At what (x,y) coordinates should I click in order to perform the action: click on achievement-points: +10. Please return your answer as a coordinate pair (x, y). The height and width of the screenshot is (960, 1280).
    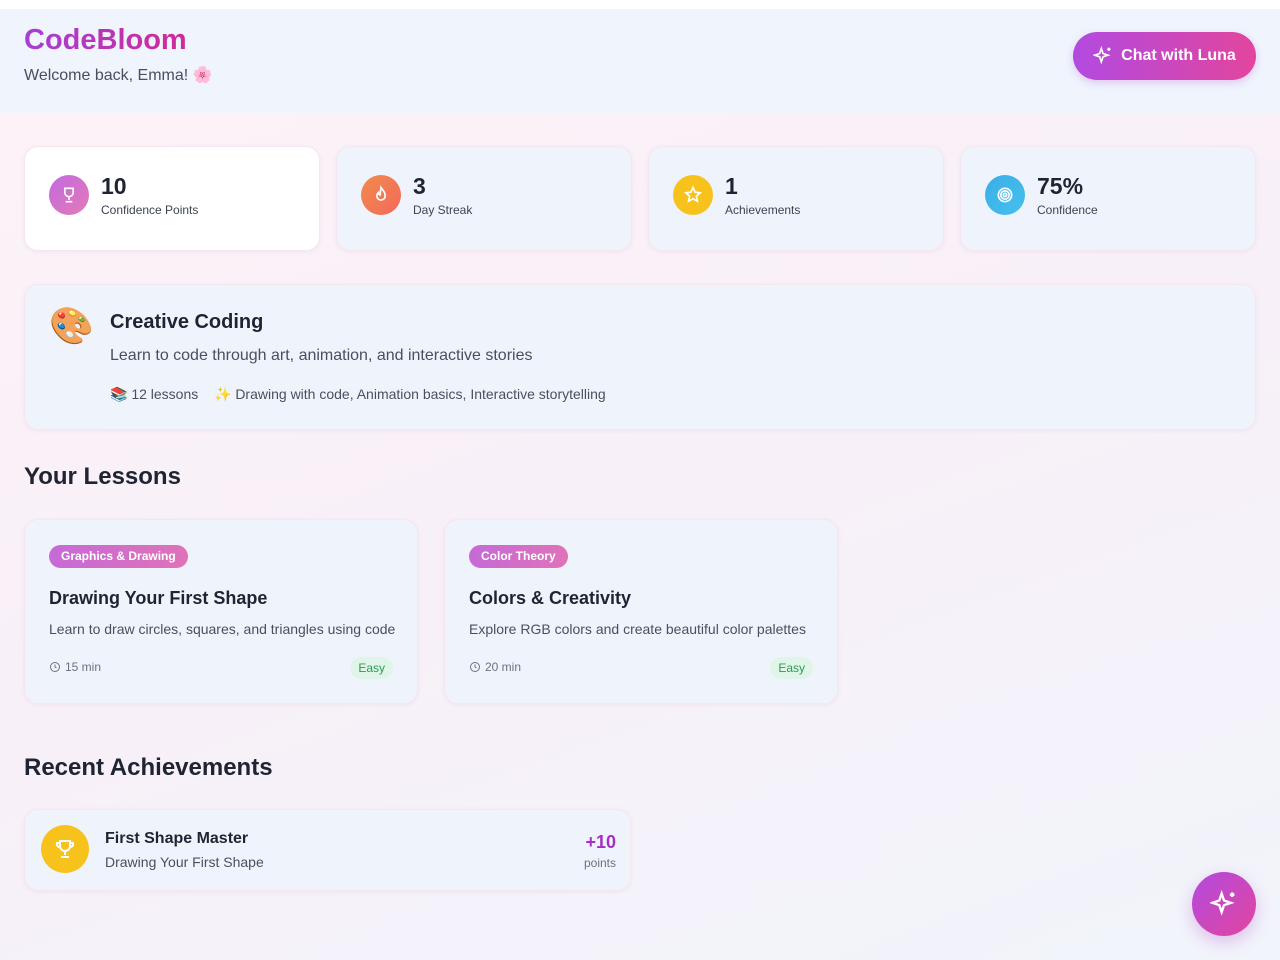
    Looking at the image, I should click on (600, 842).